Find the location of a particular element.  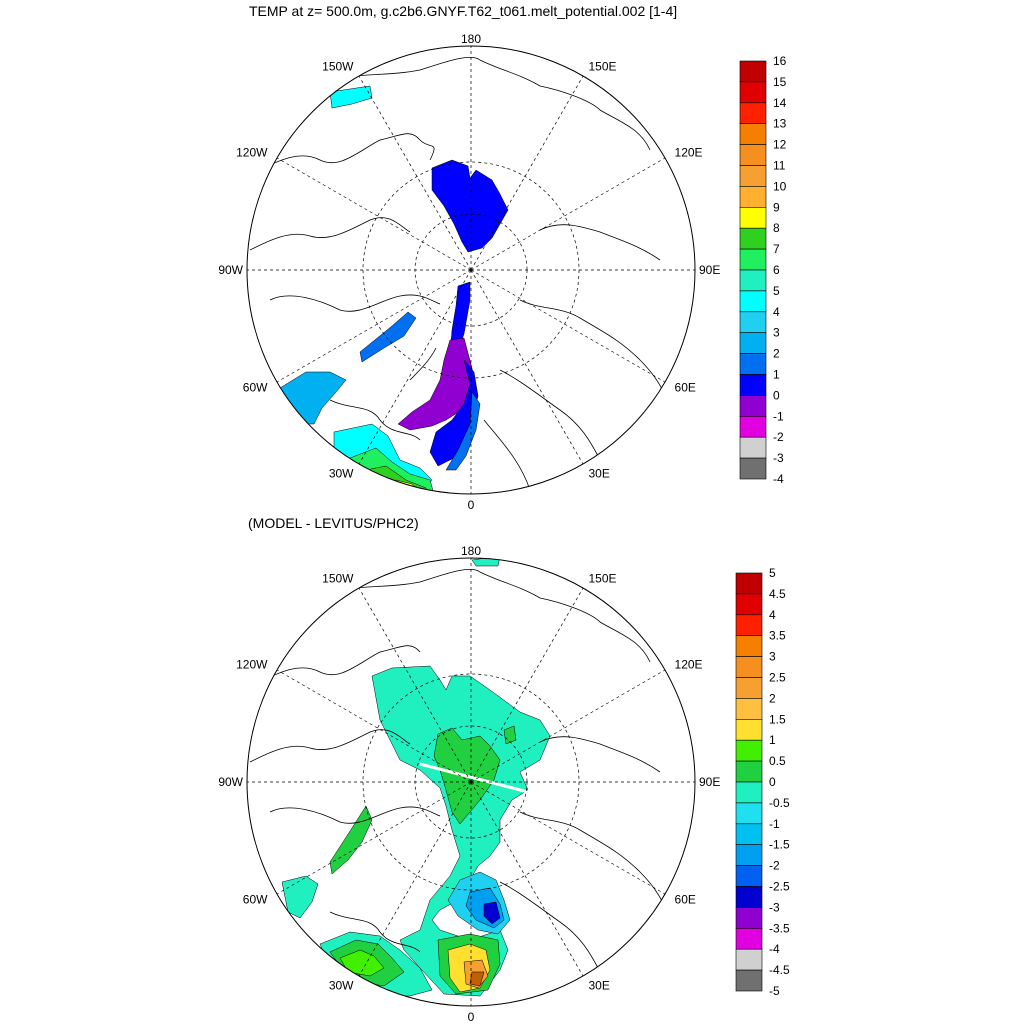

meridian-label-30e: 30E is located at coordinates (599, 474).